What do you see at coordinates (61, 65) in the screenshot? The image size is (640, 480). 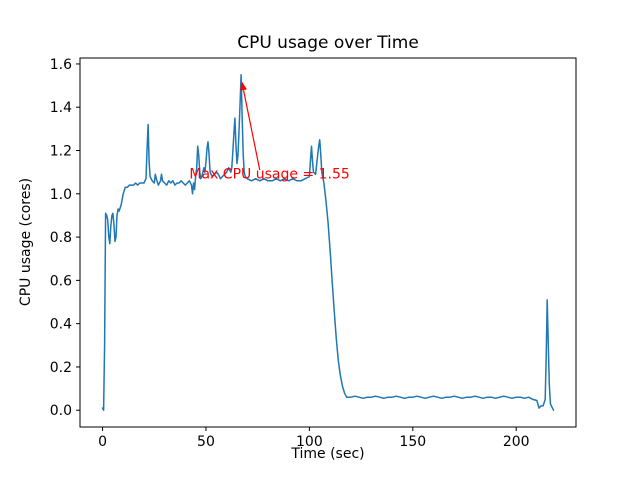 I see `y-tick-label: 1.6` at bounding box center [61, 65].